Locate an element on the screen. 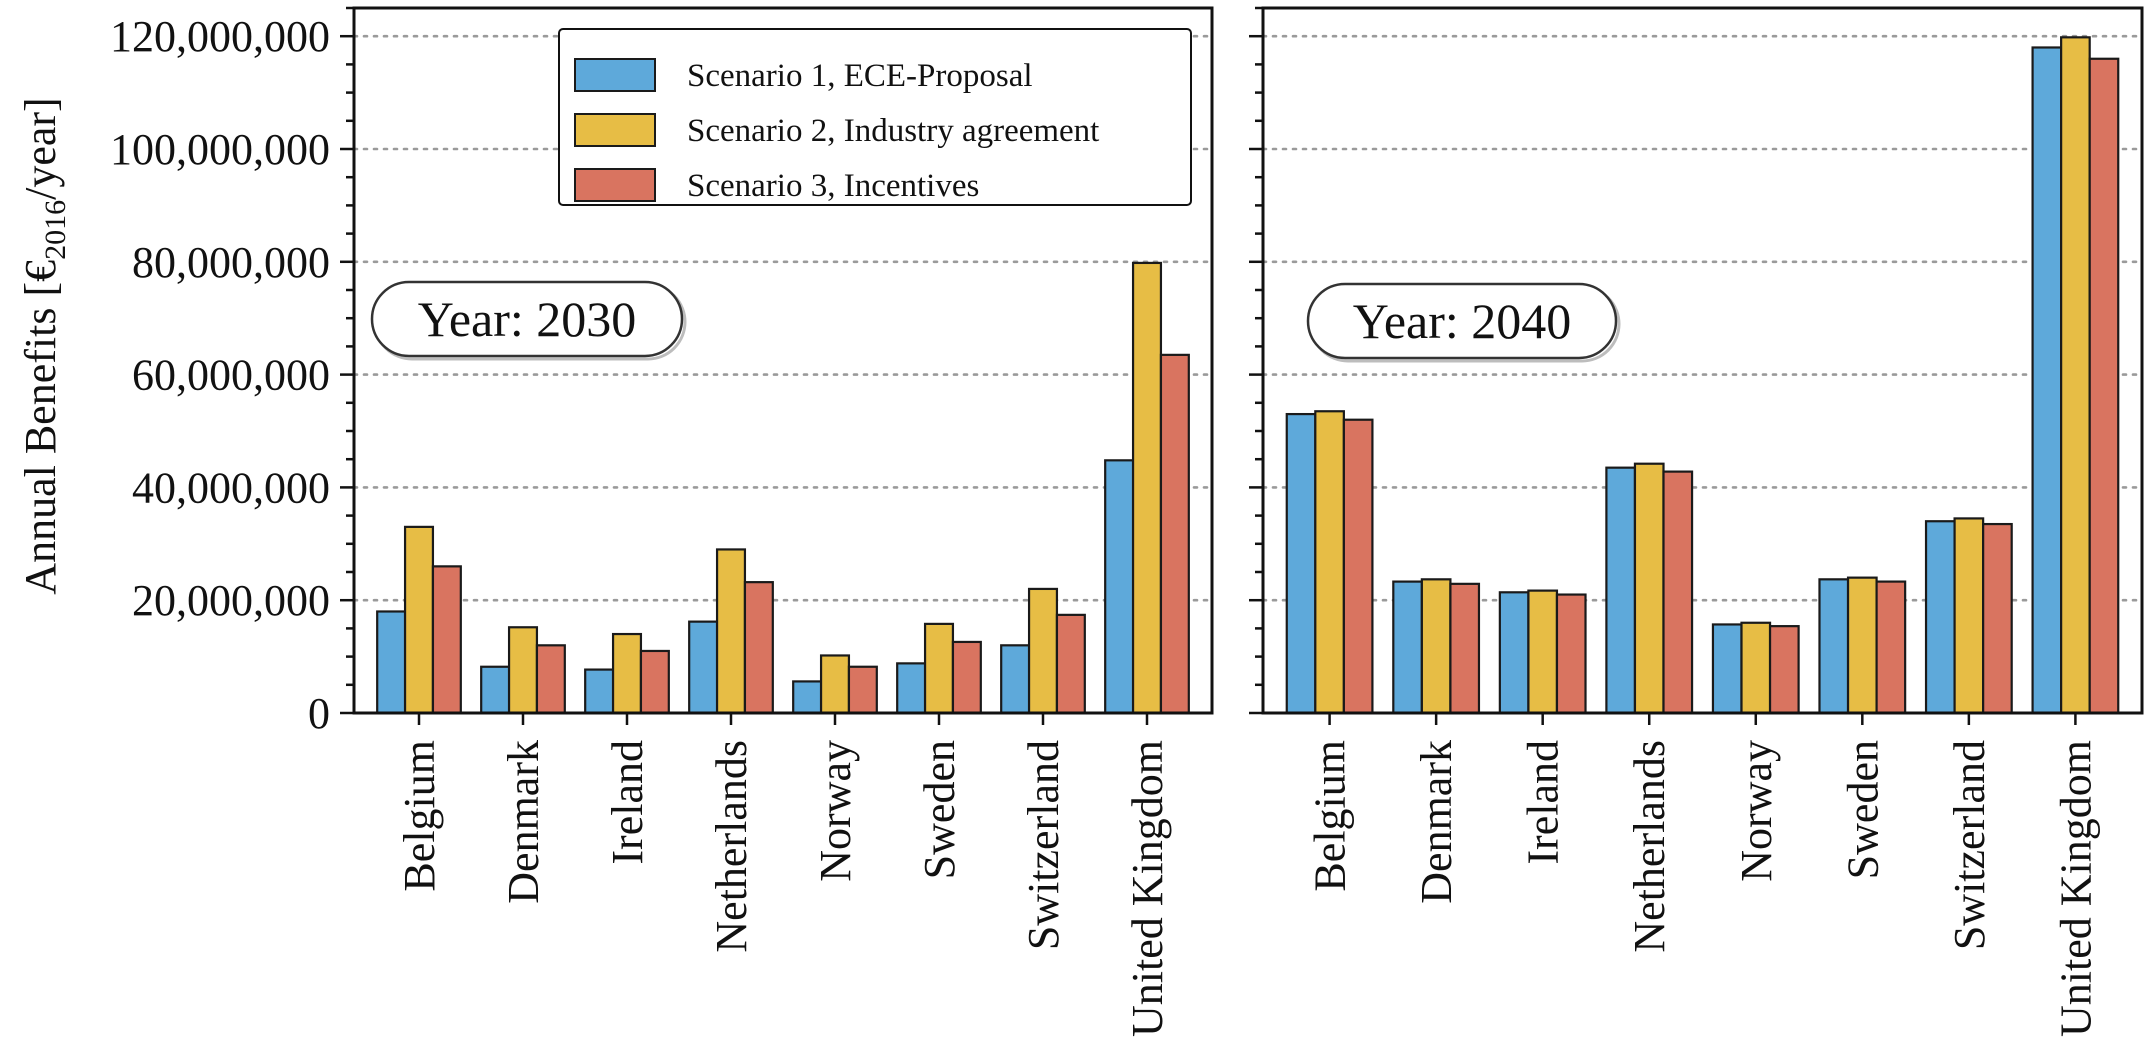  y-axis-label-suffix: /year] is located at coordinates (40, 148).